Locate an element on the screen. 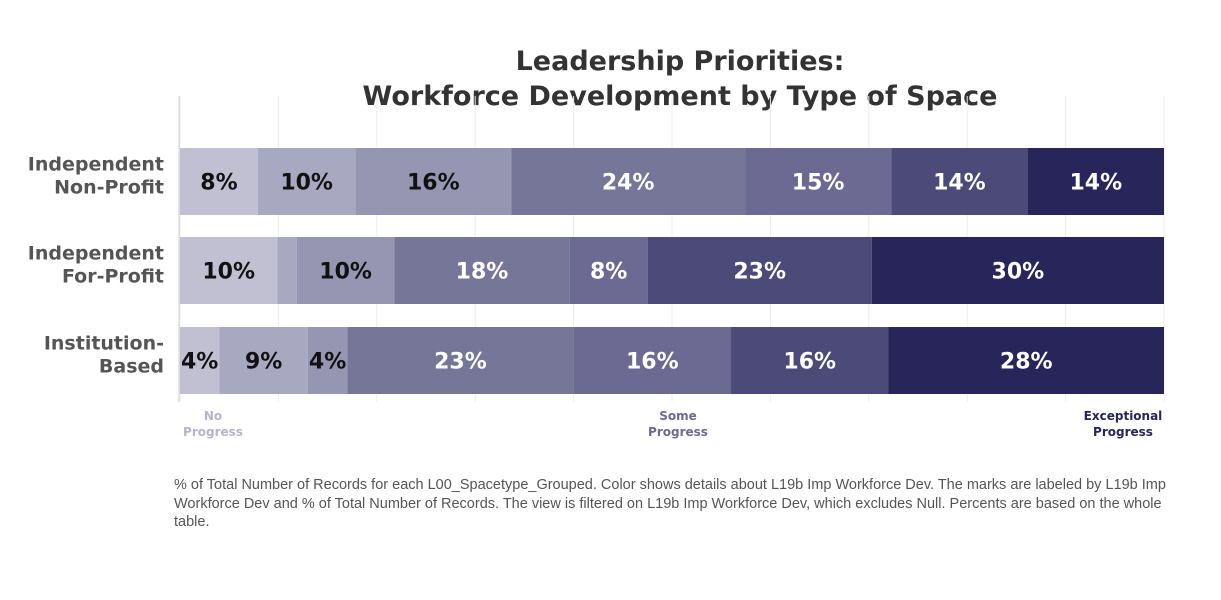  chart-title-line-2: Workforce Development by Type of Space is located at coordinates (680, 96).